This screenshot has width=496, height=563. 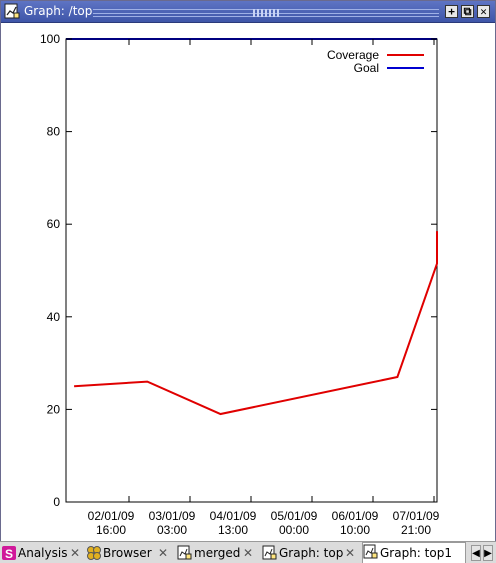 I want to click on tab-graph-top1: Graph: top1, so click(x=414, y=552).